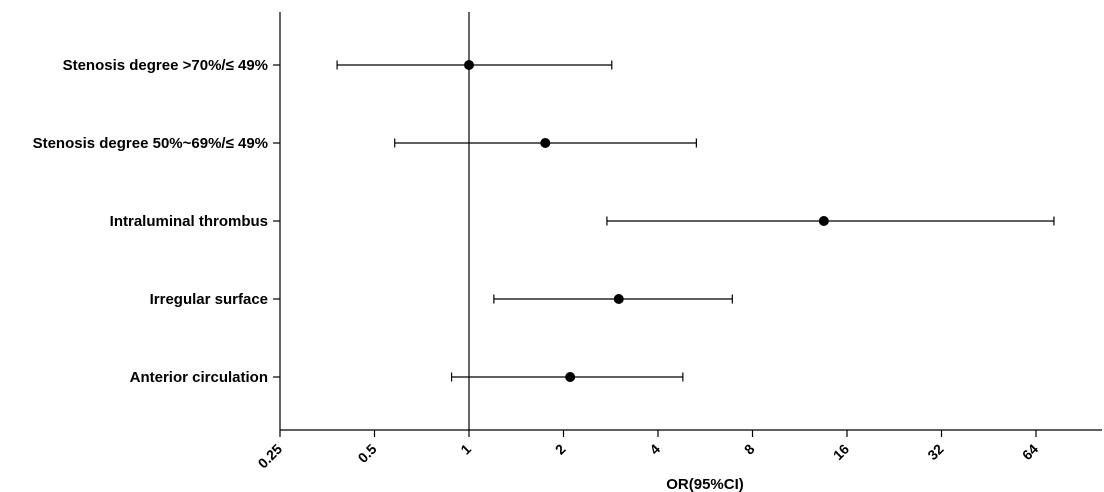  What do you see at coordinates (367, 453) in the screenshot?
I see `x-tick-label: 0.5` at bounding box center [367, 453].